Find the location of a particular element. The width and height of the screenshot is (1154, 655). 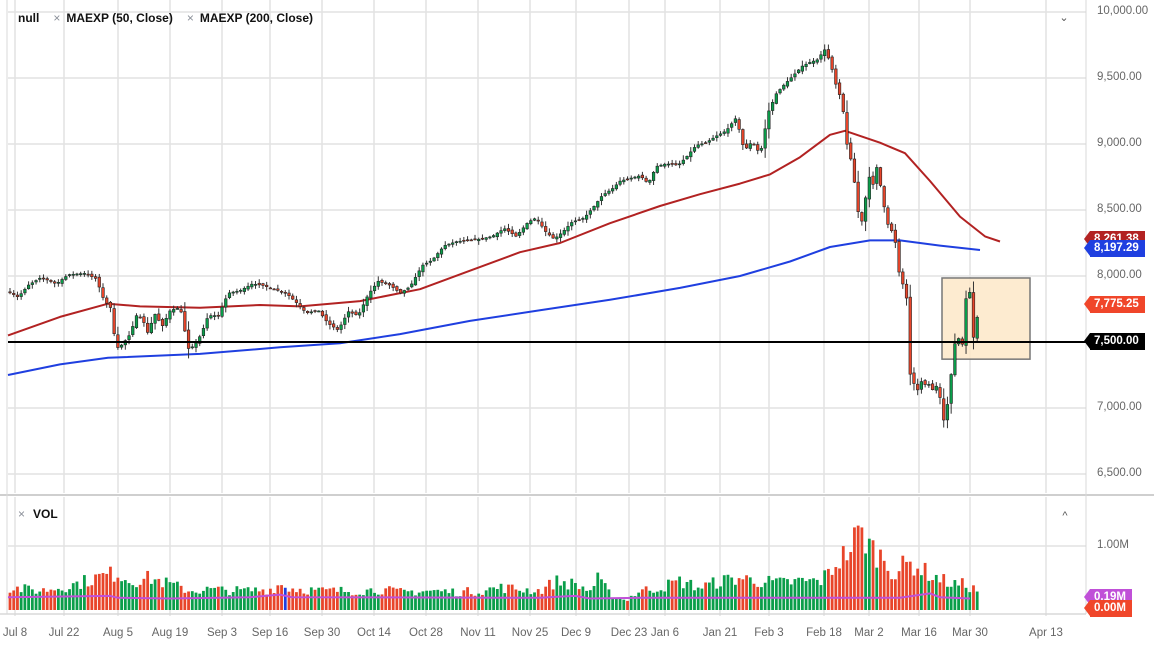

collapse-main-pane-chevron-down-icon: ⌄ is located at coordinates (1064, 18).